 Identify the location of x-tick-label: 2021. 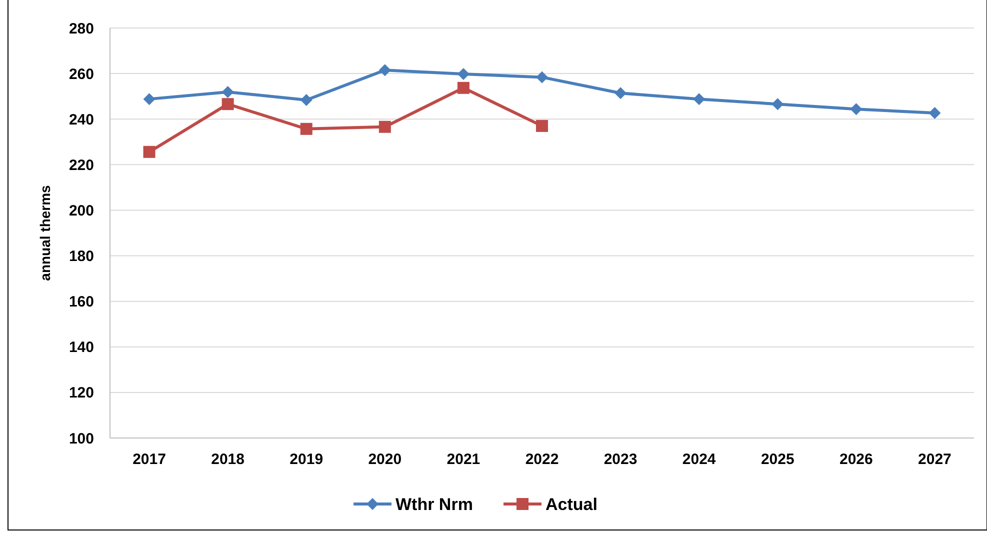
(463, 459).